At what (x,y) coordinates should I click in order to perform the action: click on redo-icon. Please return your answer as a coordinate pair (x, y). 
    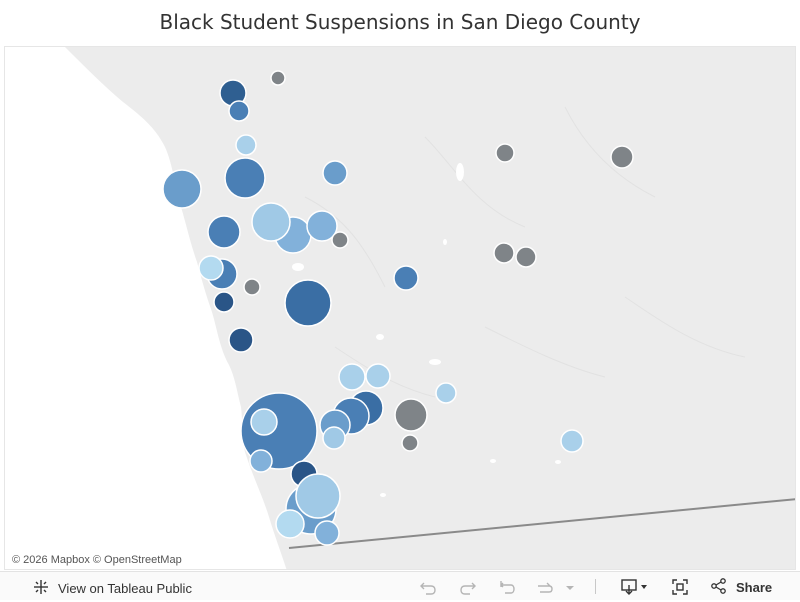
    Looking at the image, I should click on (468, 587).